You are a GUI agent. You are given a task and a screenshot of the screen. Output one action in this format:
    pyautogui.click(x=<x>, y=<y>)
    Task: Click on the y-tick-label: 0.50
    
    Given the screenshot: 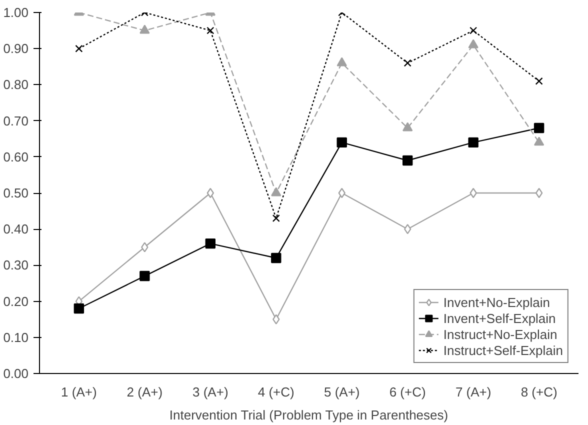 What is the action you would take?
    pyautogui.click(x=16, y=193)
    